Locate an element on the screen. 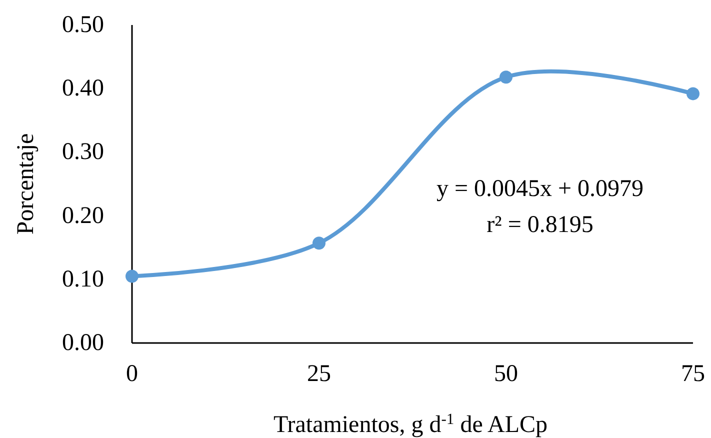  x-tick-label: 50 is located at coordinates (506, 374).